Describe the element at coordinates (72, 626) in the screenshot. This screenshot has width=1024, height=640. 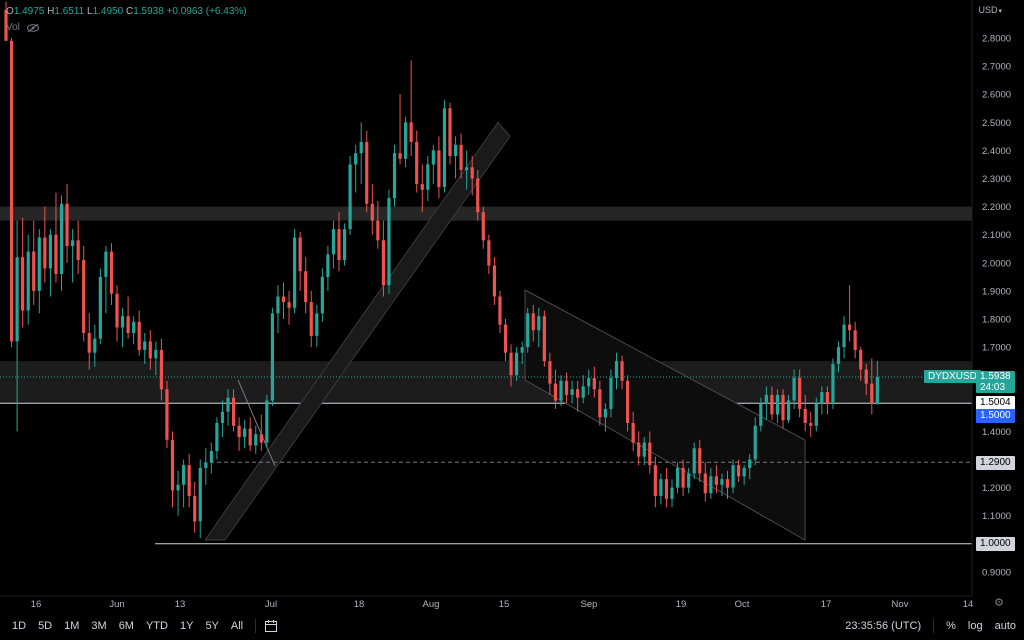
I see `timeframe-1m: 1M` at that location.